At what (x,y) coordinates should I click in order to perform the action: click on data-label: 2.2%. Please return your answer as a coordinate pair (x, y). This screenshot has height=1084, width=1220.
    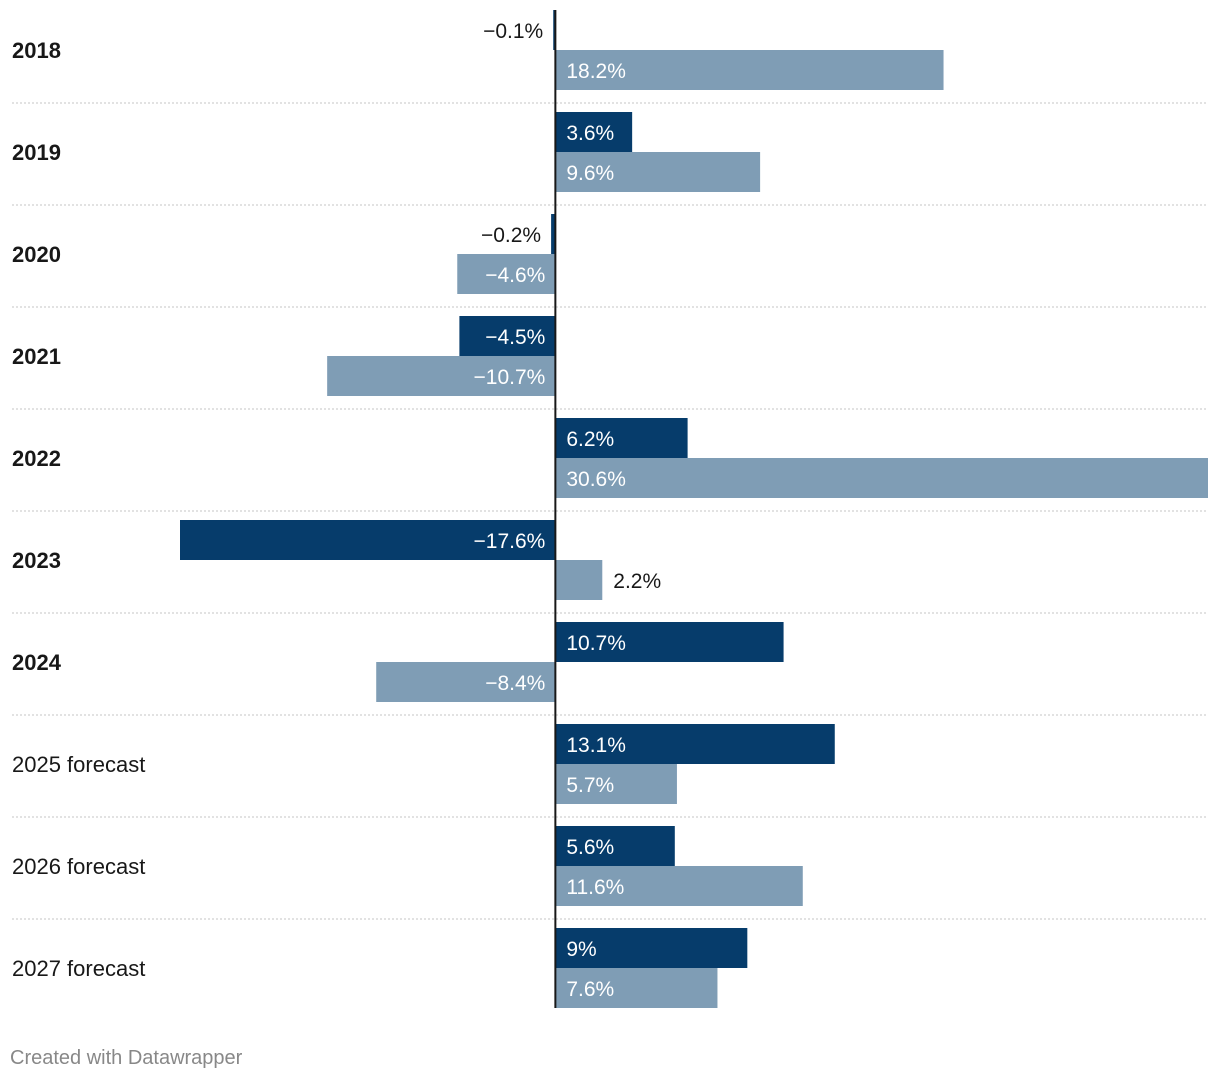
    Looking at the image, I should click on (637, 581).